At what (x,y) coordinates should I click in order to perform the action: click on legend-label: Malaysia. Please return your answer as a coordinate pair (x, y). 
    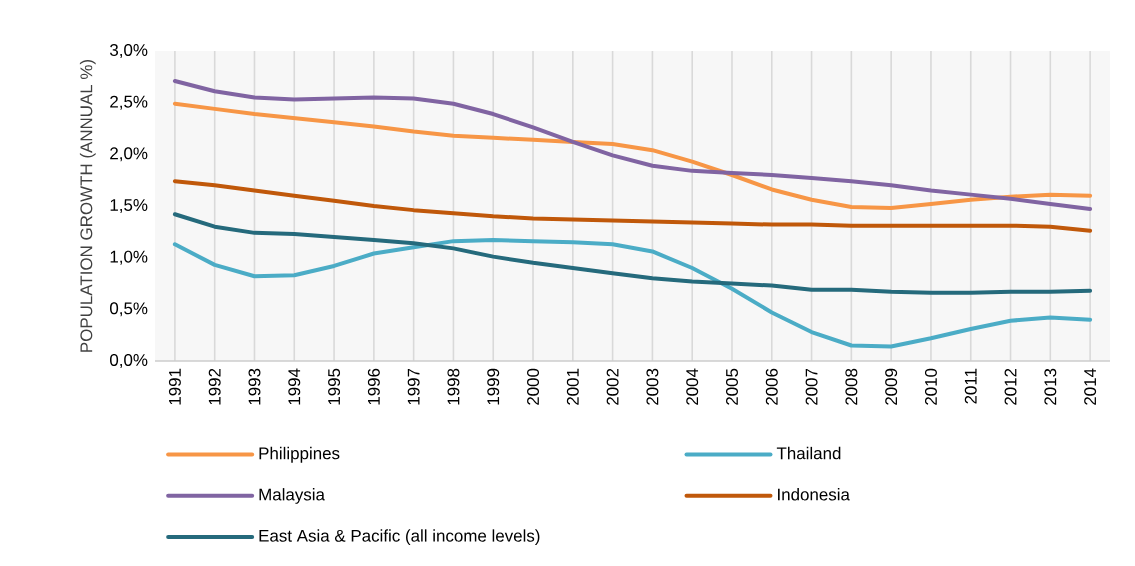
    Looking at the image, I should click on (292, 496).